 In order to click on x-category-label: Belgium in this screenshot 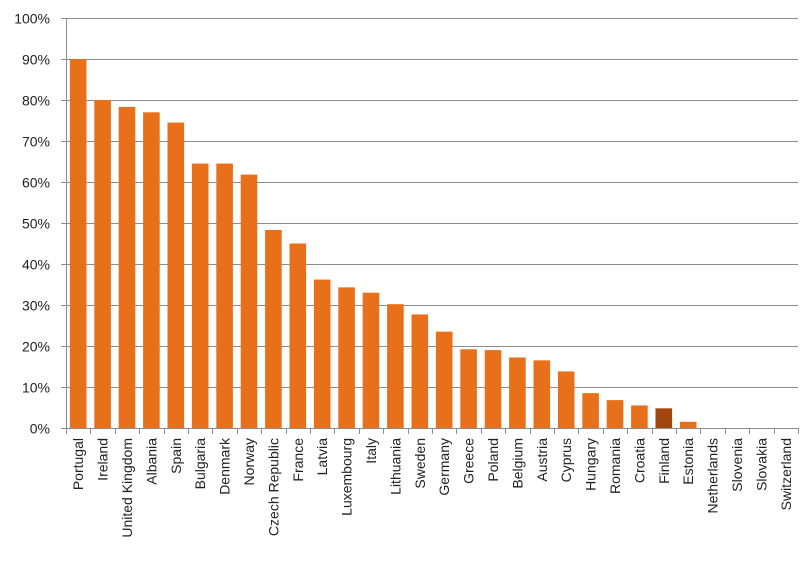, I will do `click(517, 463)`.